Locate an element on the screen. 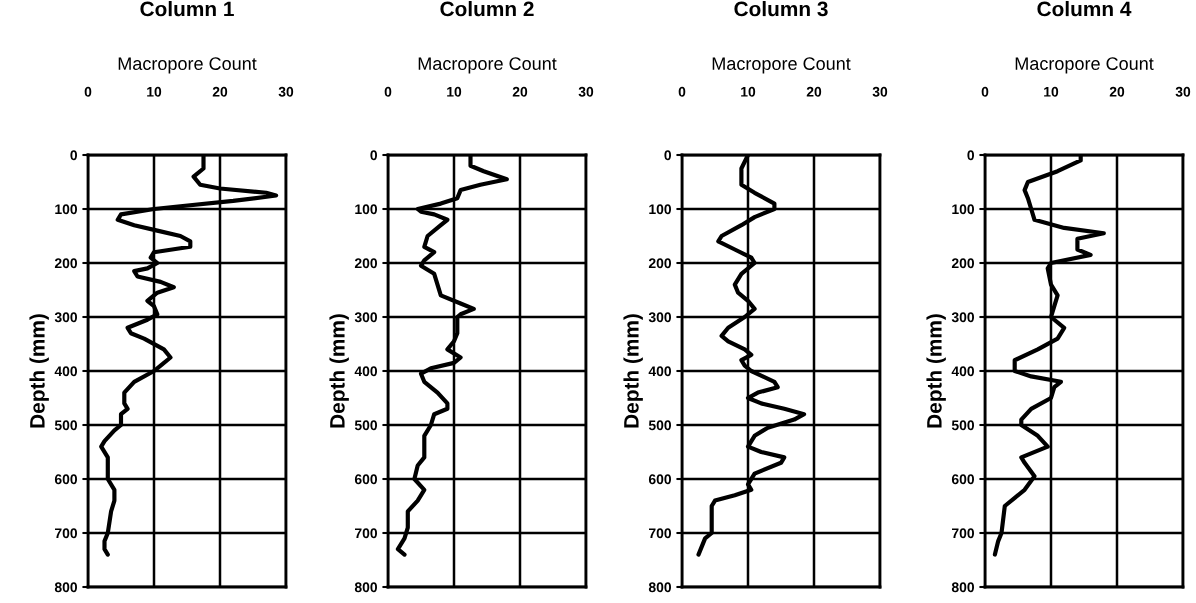 This screenshot has width=1196, height=603. chart-title: Column 4 is located at coordinates (1084, 9).